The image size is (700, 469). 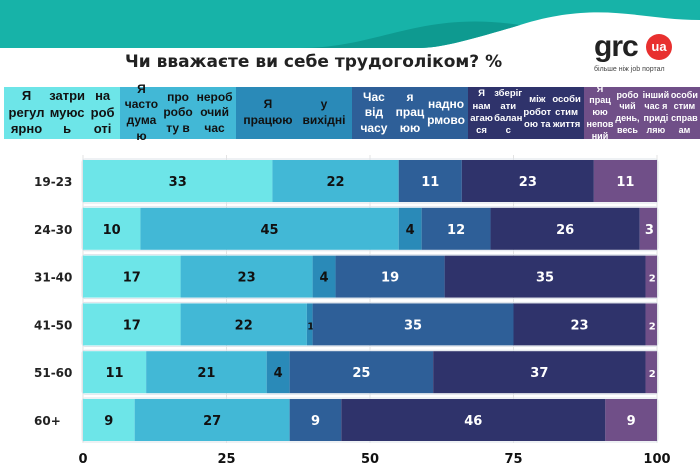 I want to click on legend-line: Я працюю неповний, so click(x=600, y=112).